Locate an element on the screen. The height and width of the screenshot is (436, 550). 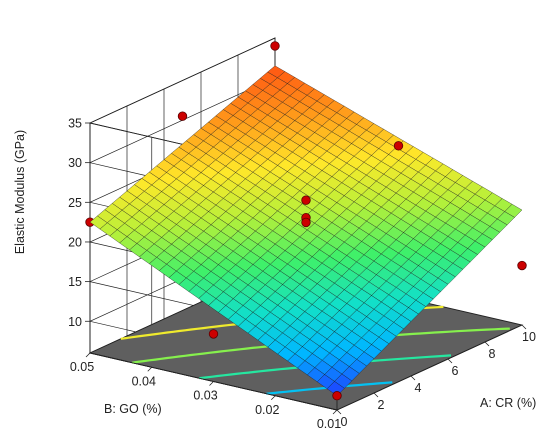
surface-cell is located at coordinates (335, 388).